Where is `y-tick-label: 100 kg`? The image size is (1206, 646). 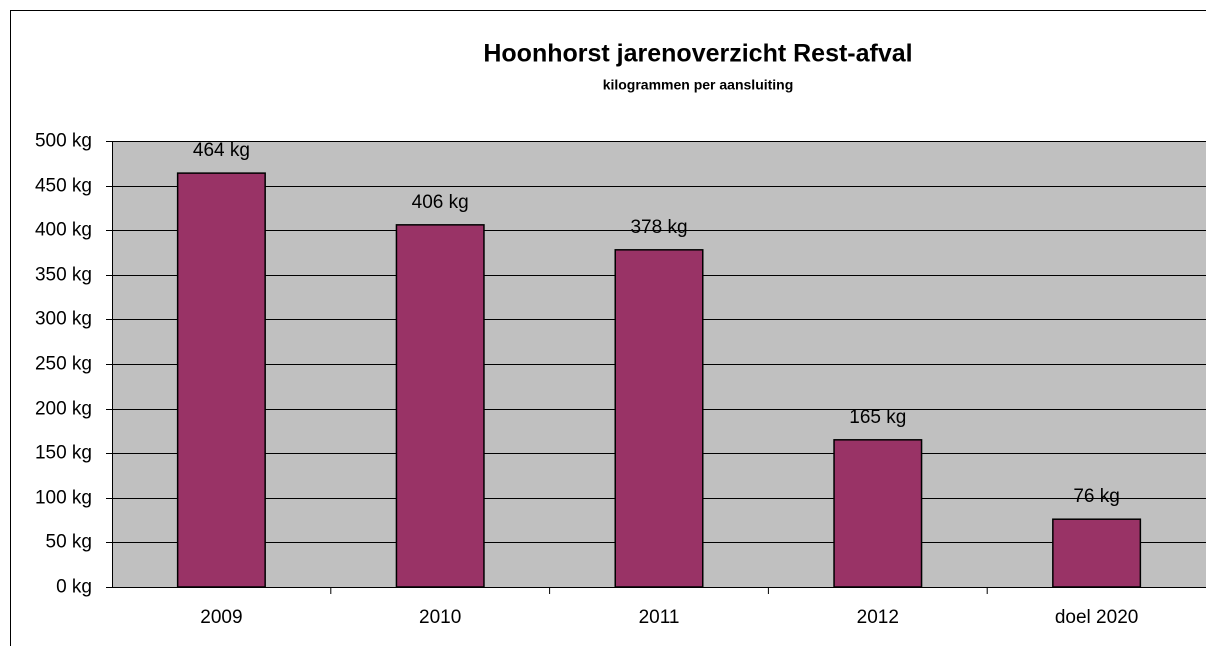 y-tick-label: 100 kg is located at coordinates (63, 498).